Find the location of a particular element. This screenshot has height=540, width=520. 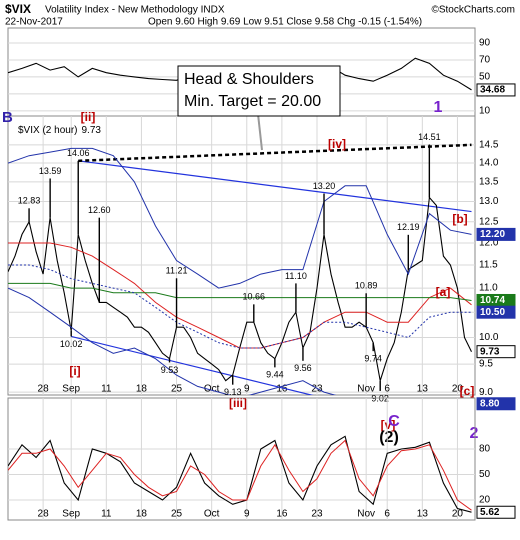

plot-area is located at coordinates (240, 474).